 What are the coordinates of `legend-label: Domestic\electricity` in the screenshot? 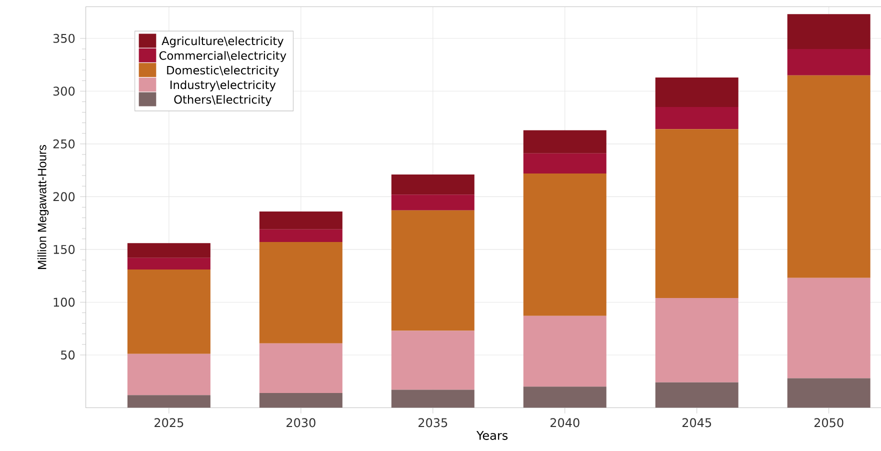 It's located at (223, 71).